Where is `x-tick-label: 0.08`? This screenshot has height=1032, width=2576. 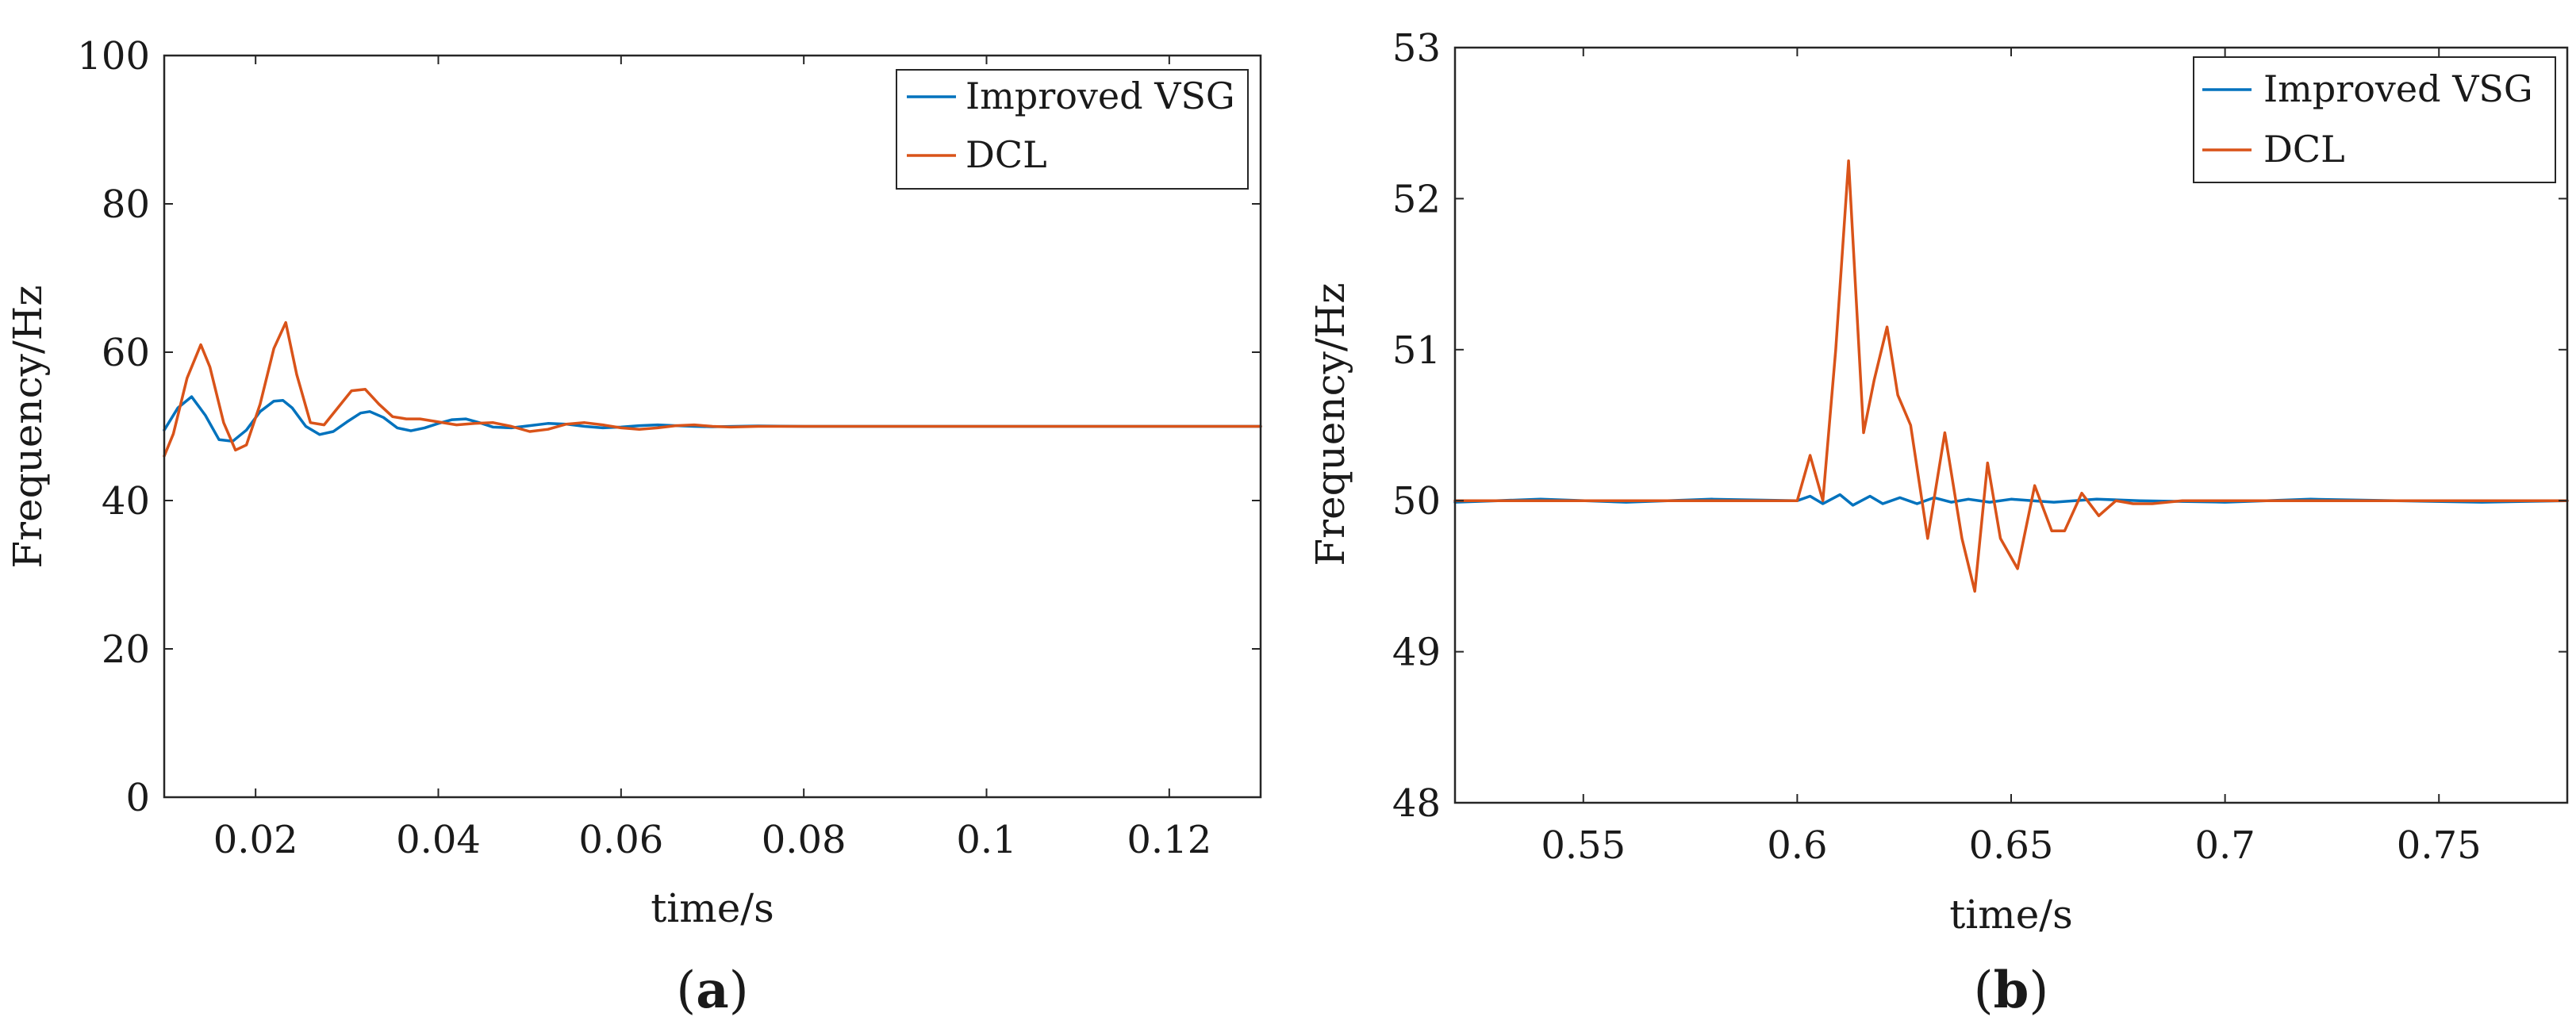 x-tick-label: 0.08 is located at coordinates (804, 840).